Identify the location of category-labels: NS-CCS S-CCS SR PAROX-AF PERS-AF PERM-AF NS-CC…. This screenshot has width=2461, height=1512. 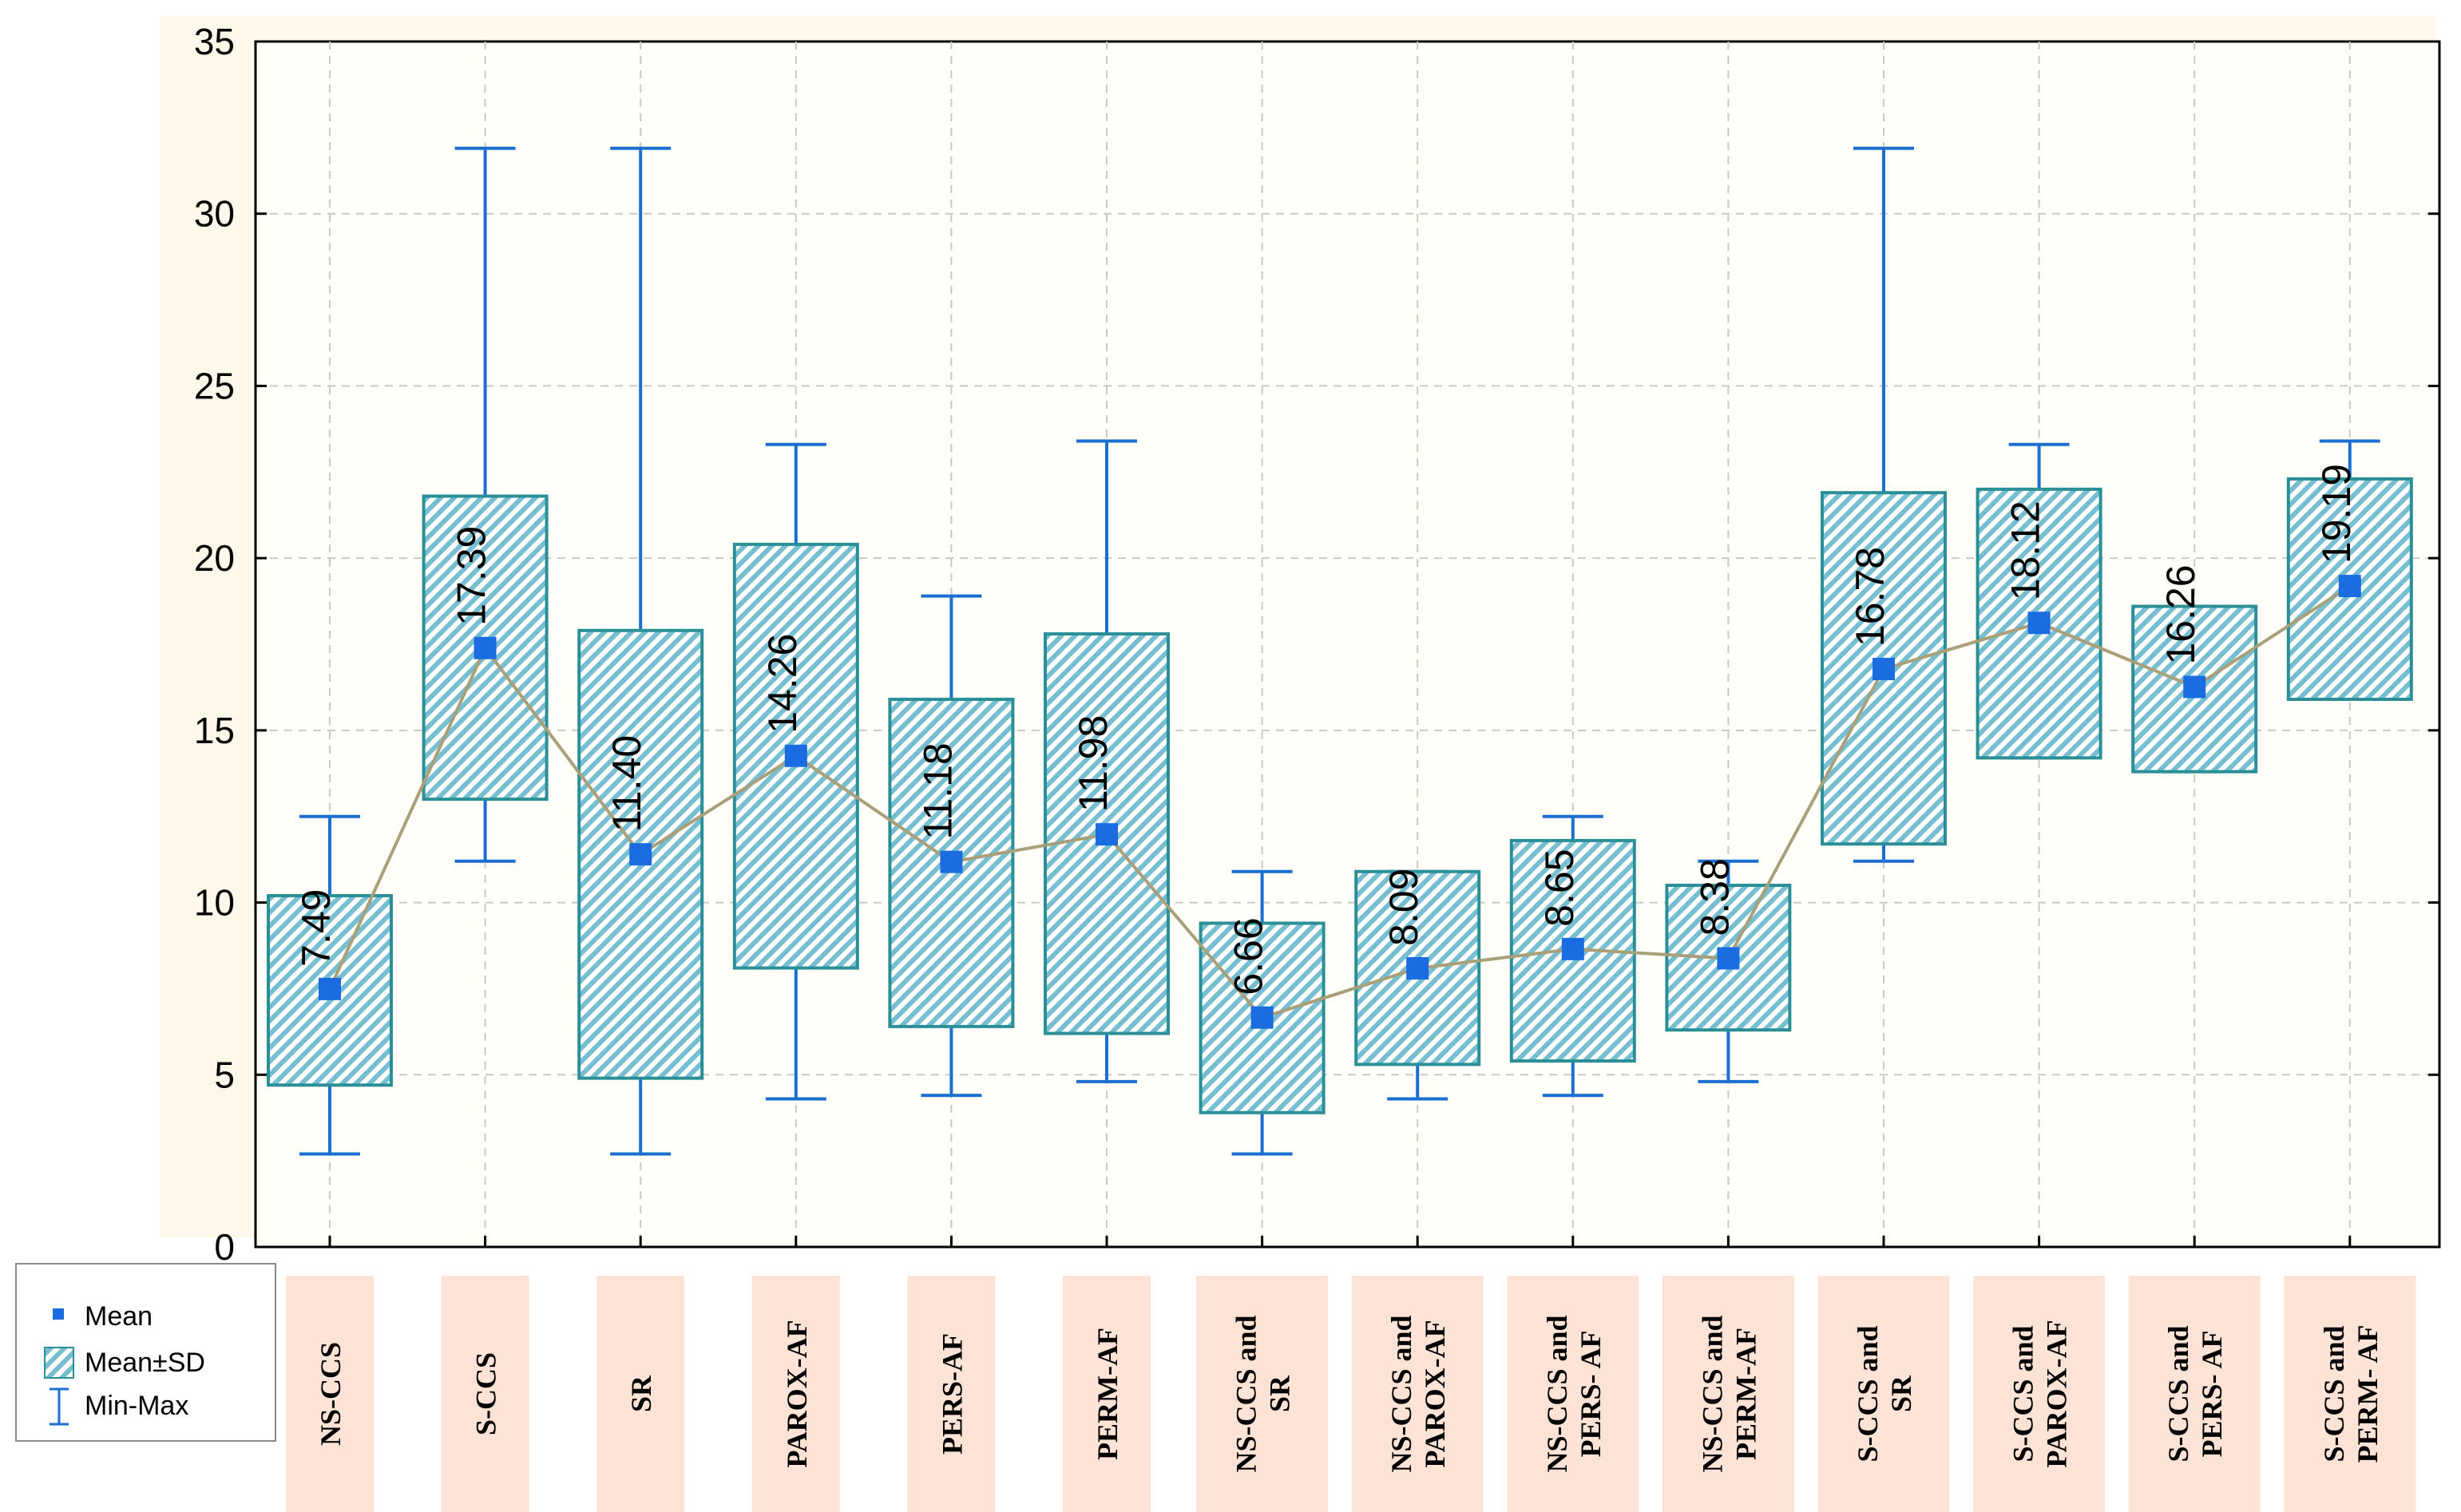
(1351, 1394).